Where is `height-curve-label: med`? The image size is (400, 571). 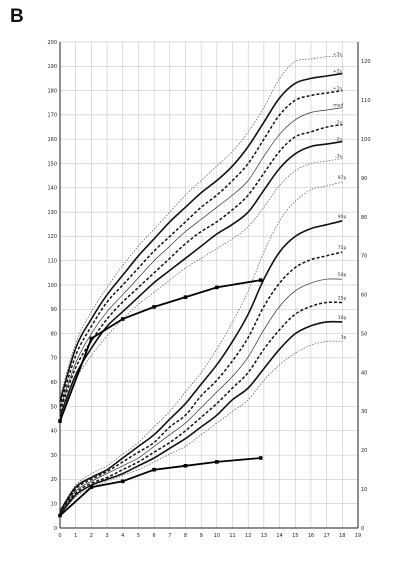 height-curve-label: med is located at coordinates (338, 106).